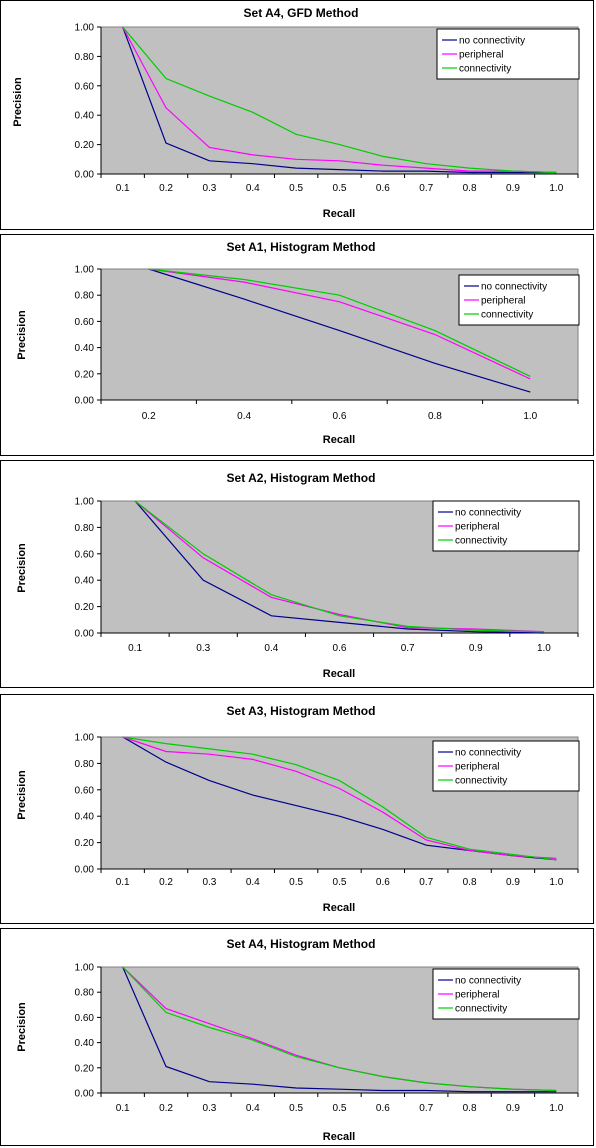 This screenshot has width=596, height=1148. Describe the element at coordinates (301, 944) in the screenshot. I see `chart-title: Set A4, Histogram Method` at that location.